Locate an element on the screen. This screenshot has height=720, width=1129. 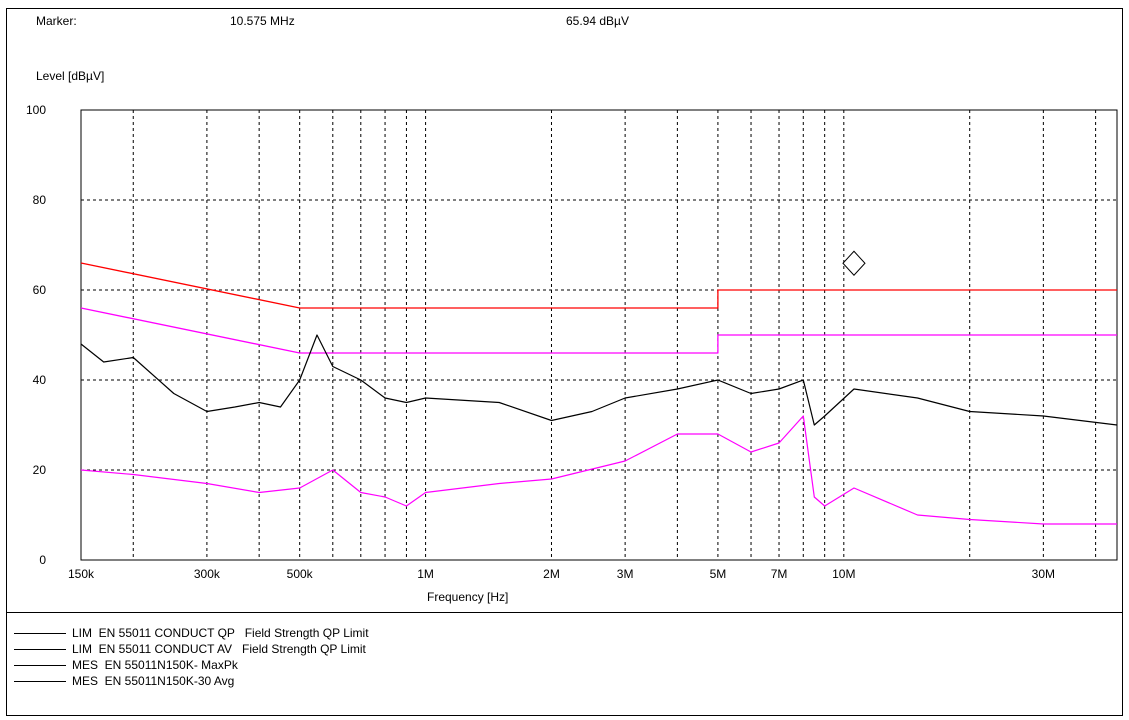
x-tick-label: 7M is located at coordinates (779, 574).